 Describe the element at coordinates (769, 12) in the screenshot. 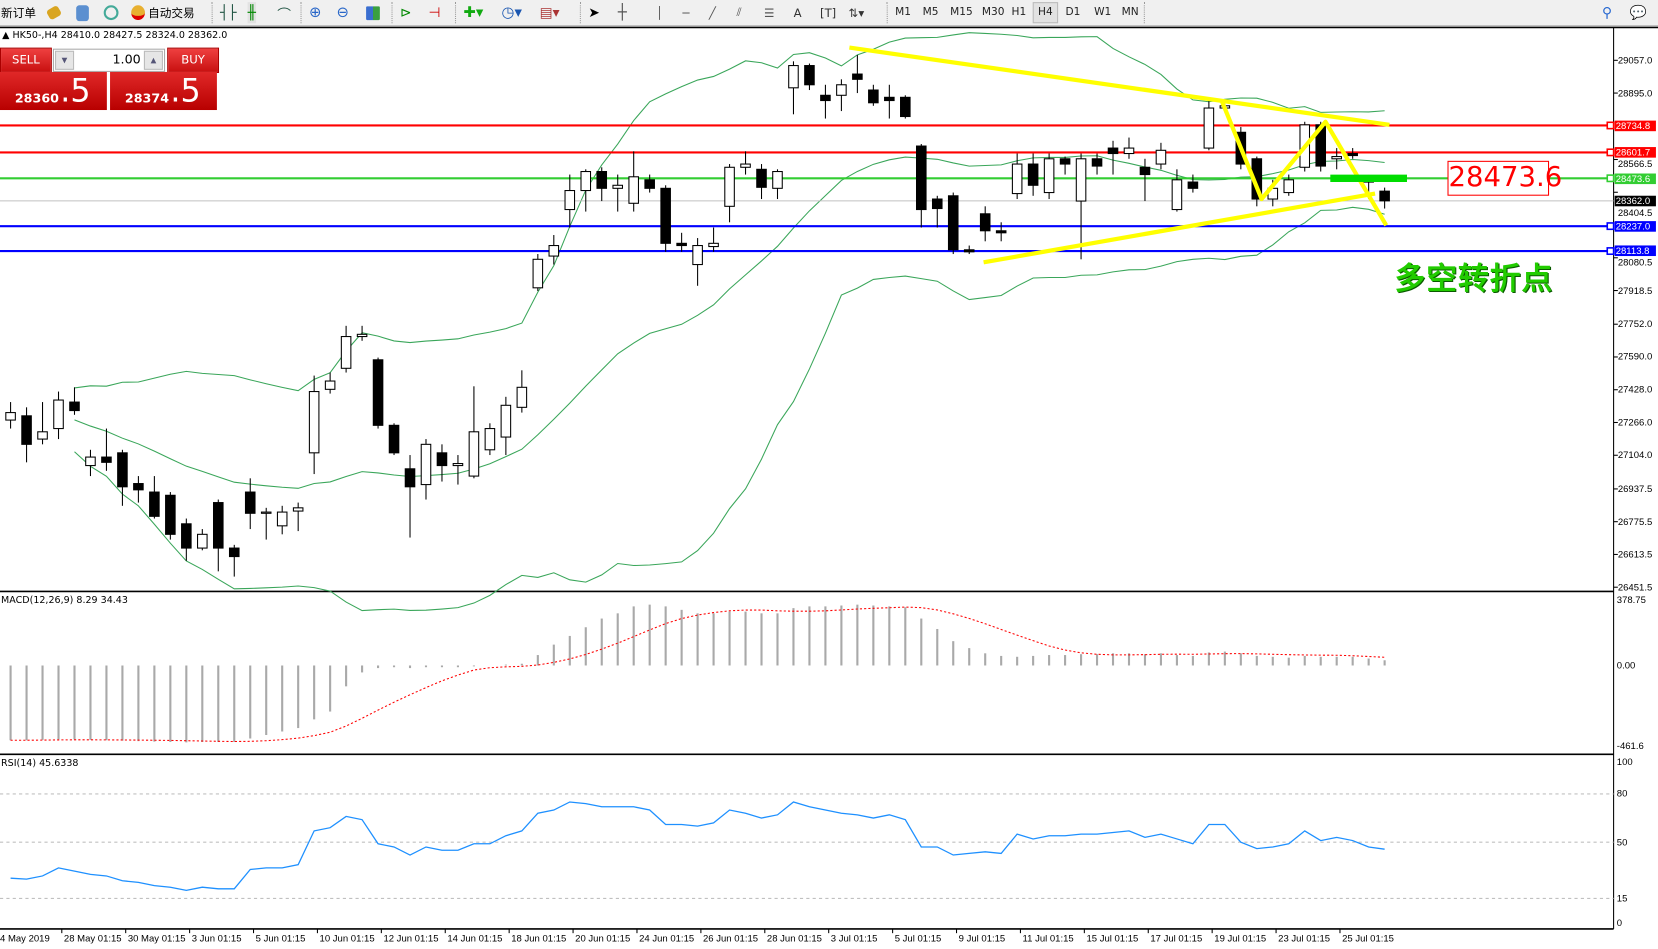

I see `fibonacci-button: ☰` at that location.